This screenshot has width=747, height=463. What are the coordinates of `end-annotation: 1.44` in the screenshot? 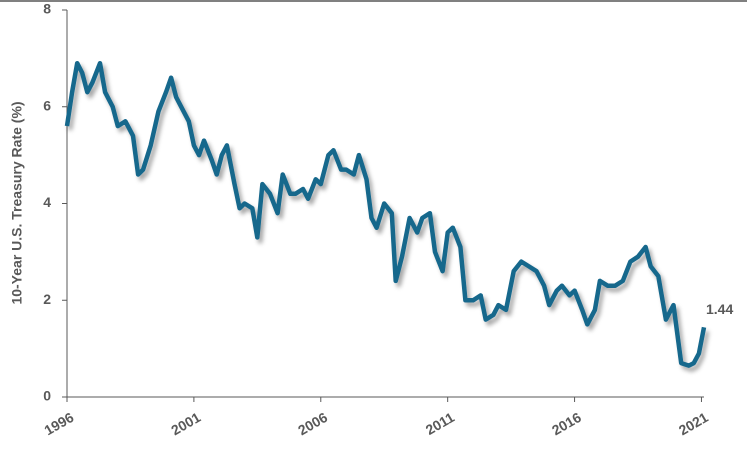 It's located at (719, 309).